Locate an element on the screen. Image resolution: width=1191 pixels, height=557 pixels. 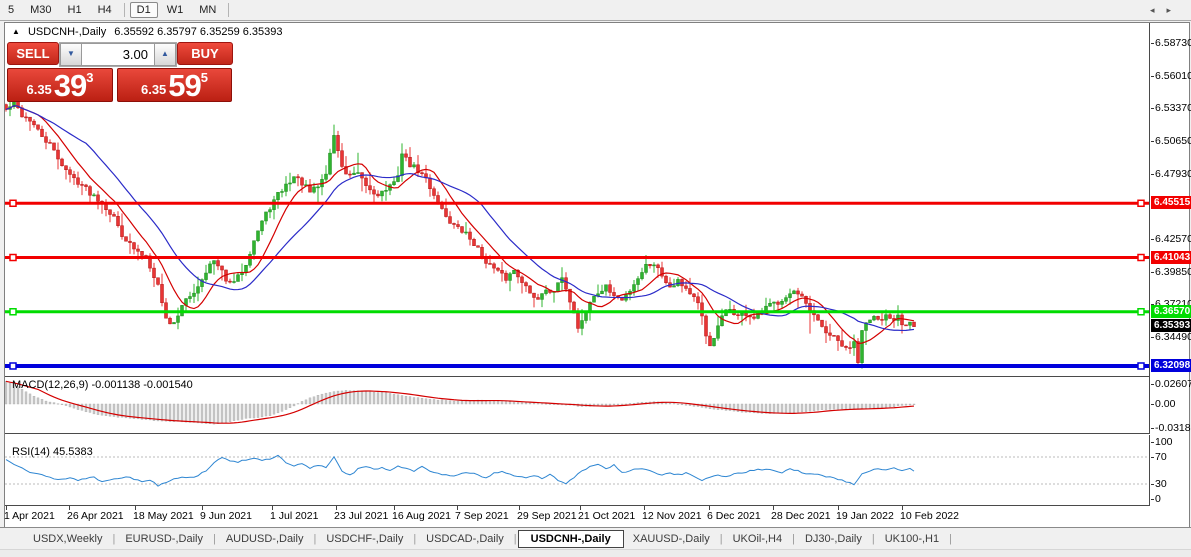
volume-input: 3.00 is located at coordinates (118, 54).